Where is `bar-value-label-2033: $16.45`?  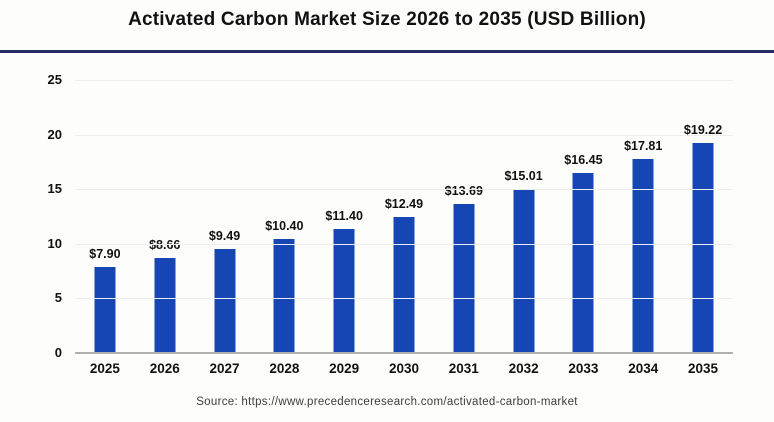 bar-value-label-2033: $16.45 is located at coordinates (583, 160).